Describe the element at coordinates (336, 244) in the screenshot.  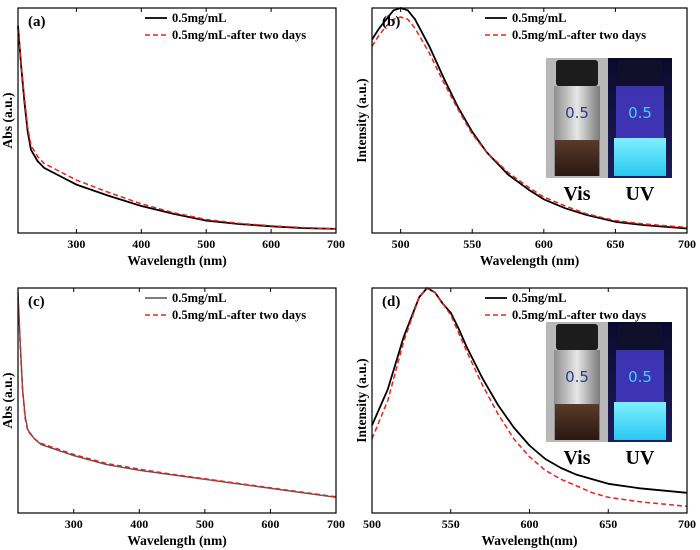
I see `x-tick-label-a: 700` at that location.